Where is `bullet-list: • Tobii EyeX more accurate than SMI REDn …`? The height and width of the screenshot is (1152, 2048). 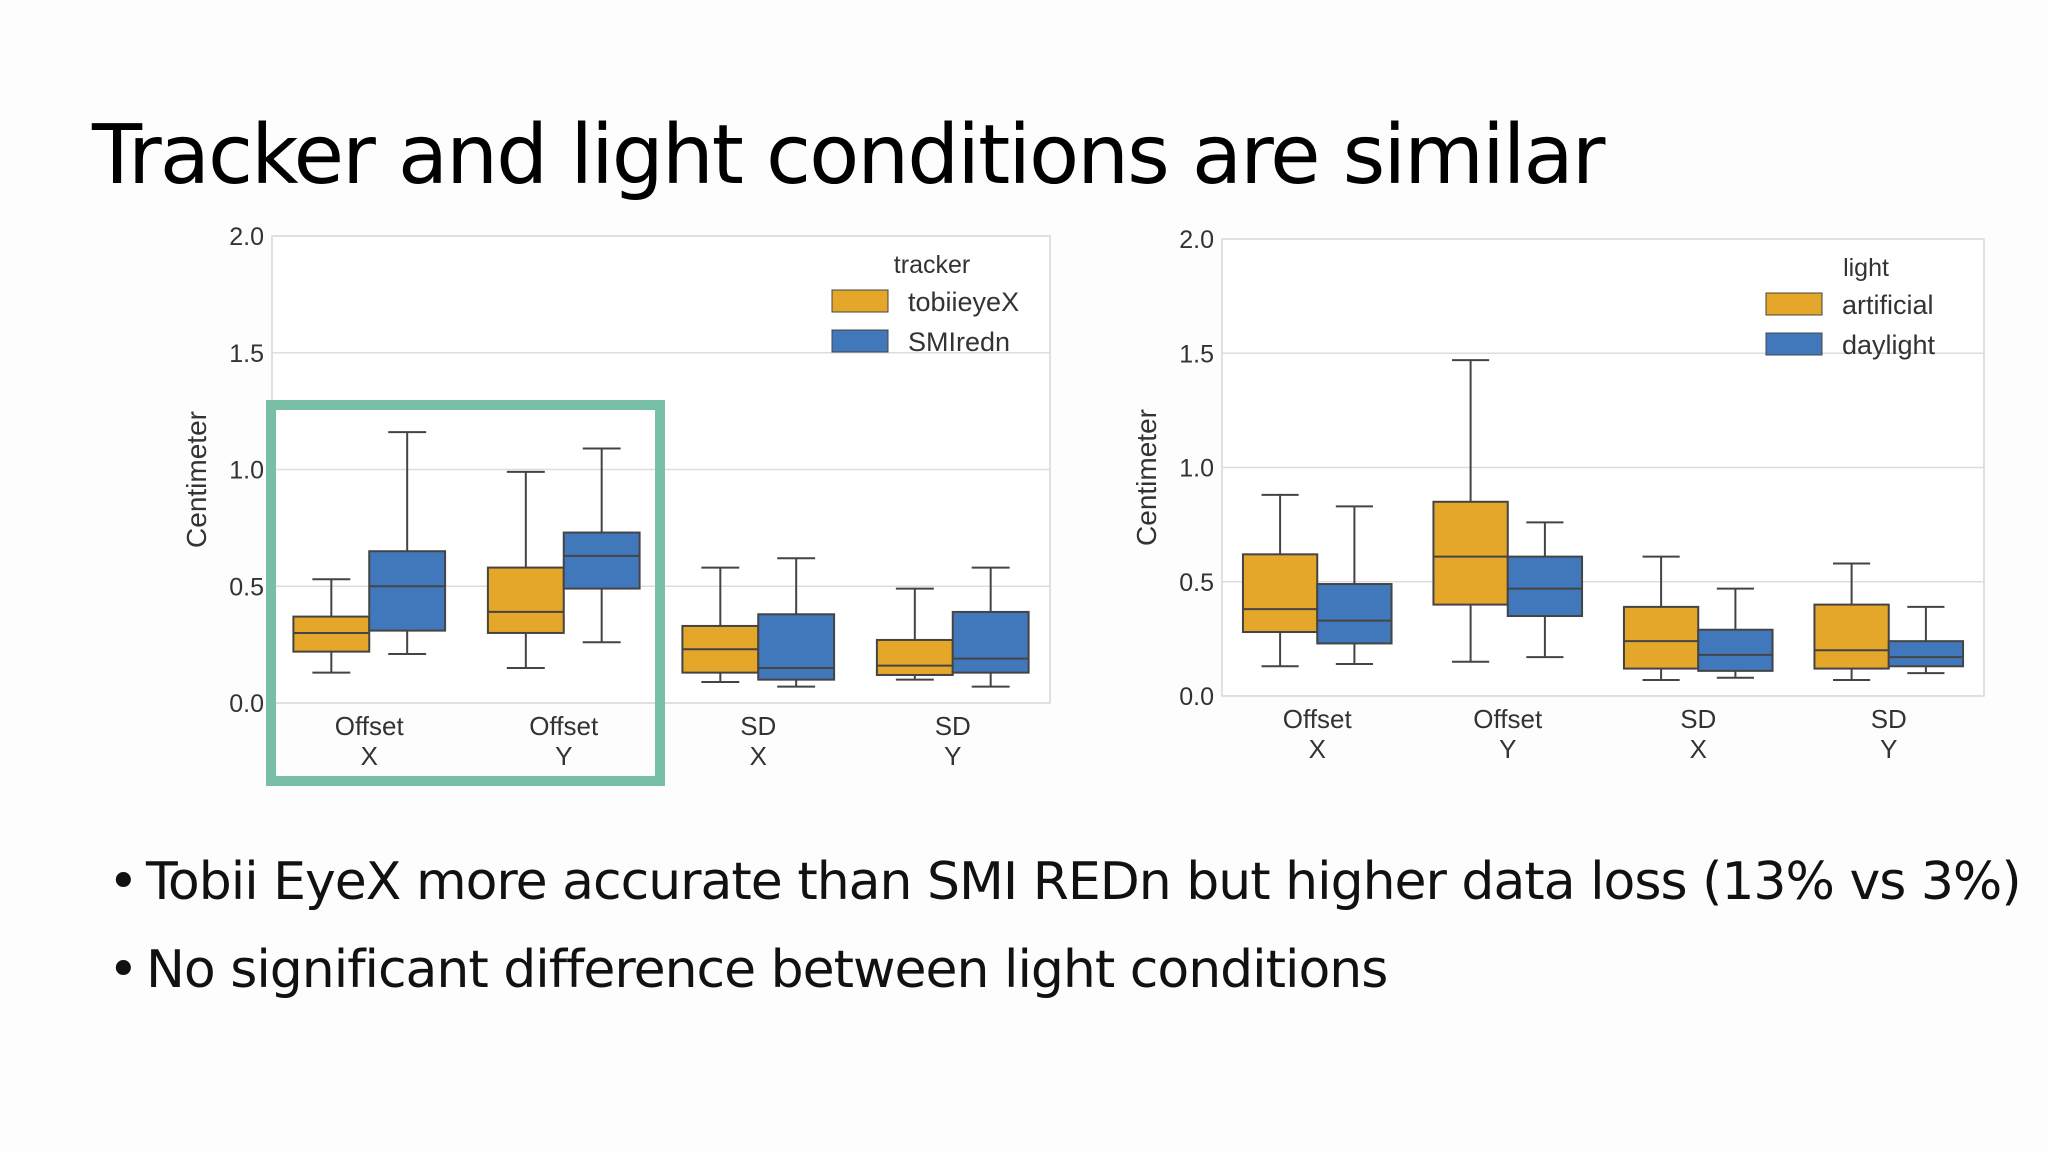
bullet-list: • Tobii EyeX more accurate than SMI REDn … is located at coordinates (1065, 926).